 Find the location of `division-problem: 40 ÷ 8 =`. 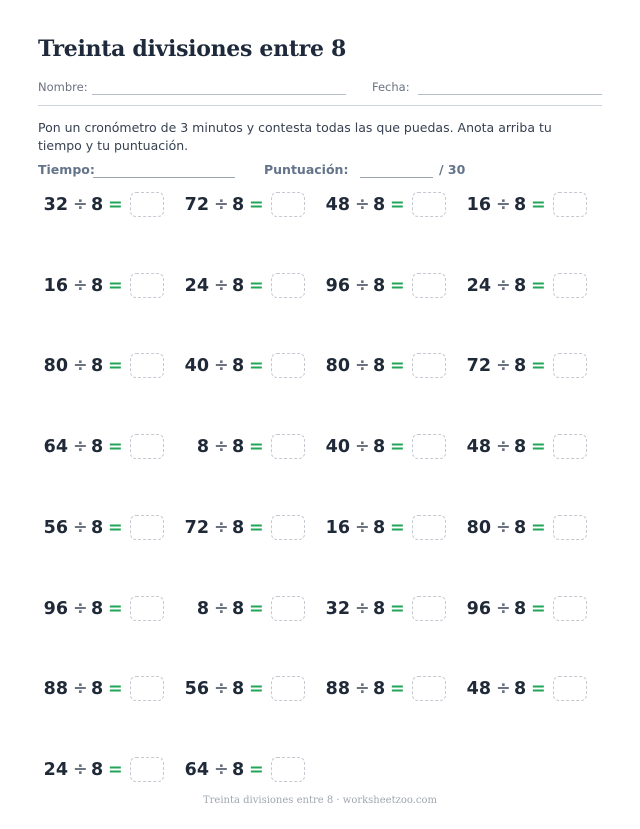

division-problem: 40 ÷ 8 = is located at coordinates (399, 447).